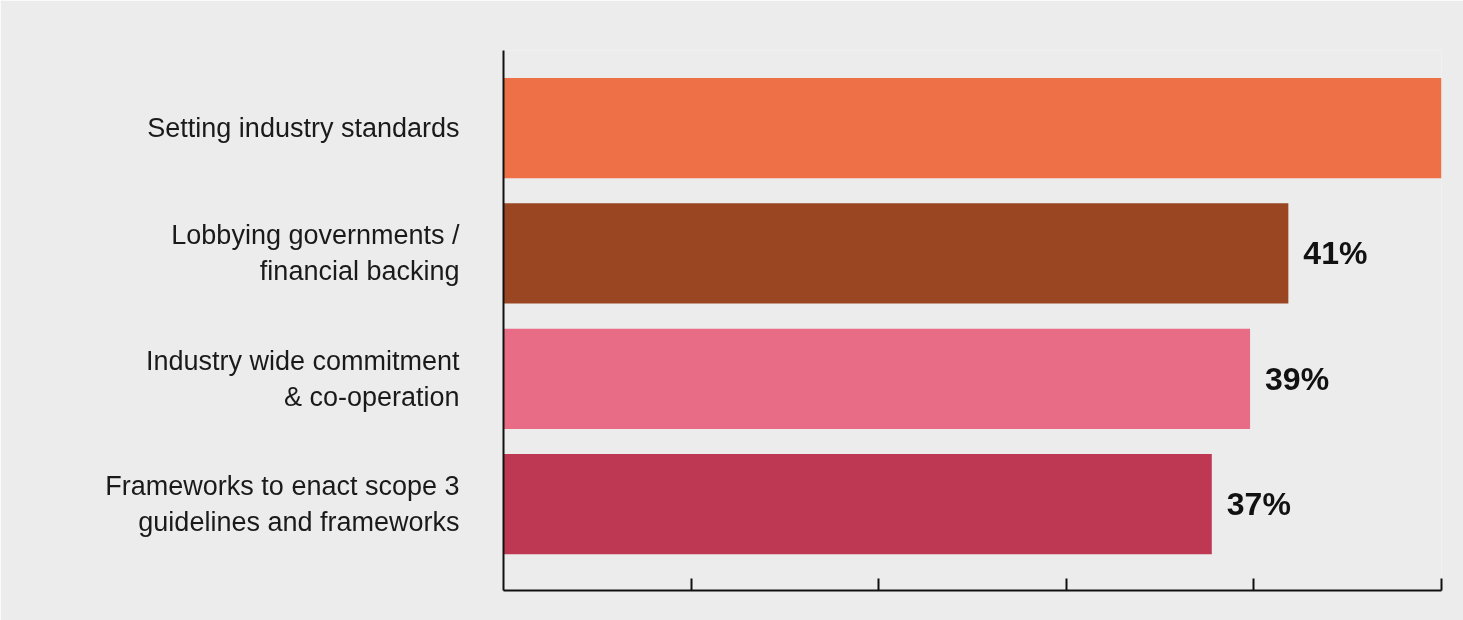 Image resolution: width=1463 pixels, height=620 pixels. What do you see at coordinates (1258, 504) in the screenshot?
I see `data-label: 37%` at bounding box center [1258, 504].